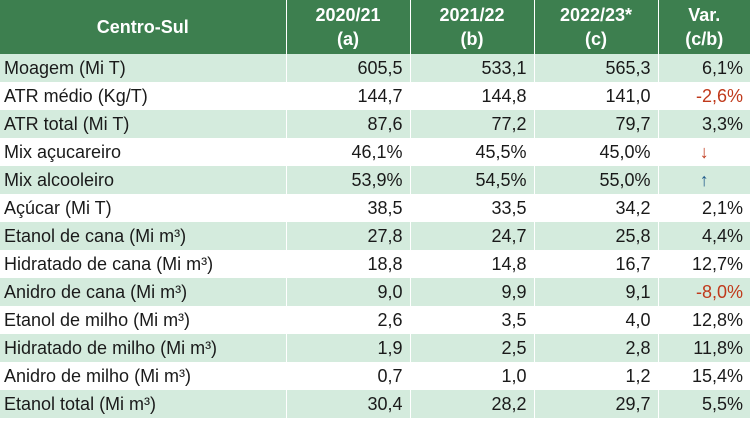  I want to click on value-2021-22: 28,2, so click(472, 404).